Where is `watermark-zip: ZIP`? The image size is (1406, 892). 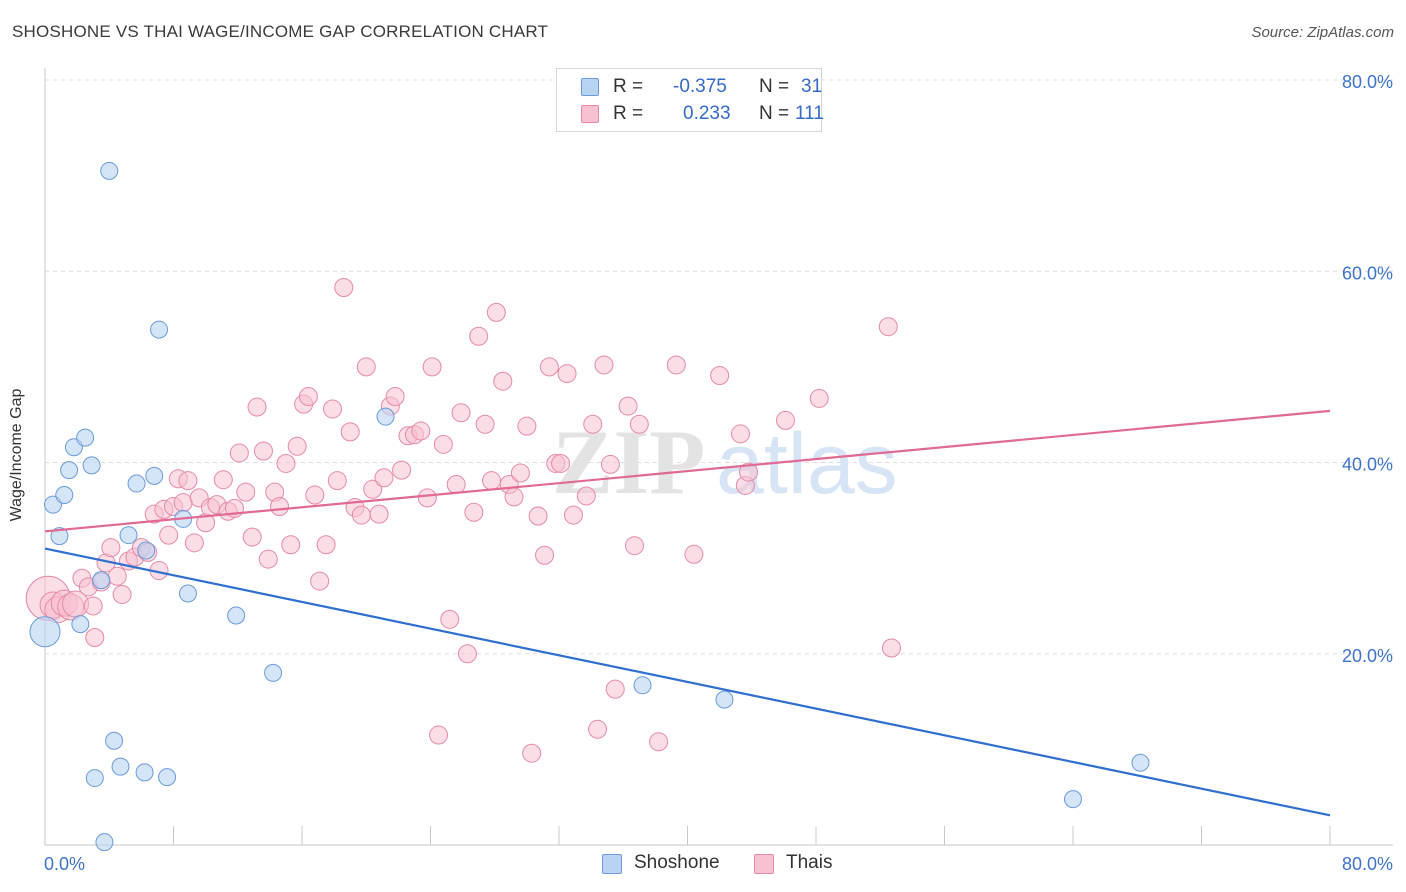
watermark-zip: ZIP is located at coordinates (628, 462).